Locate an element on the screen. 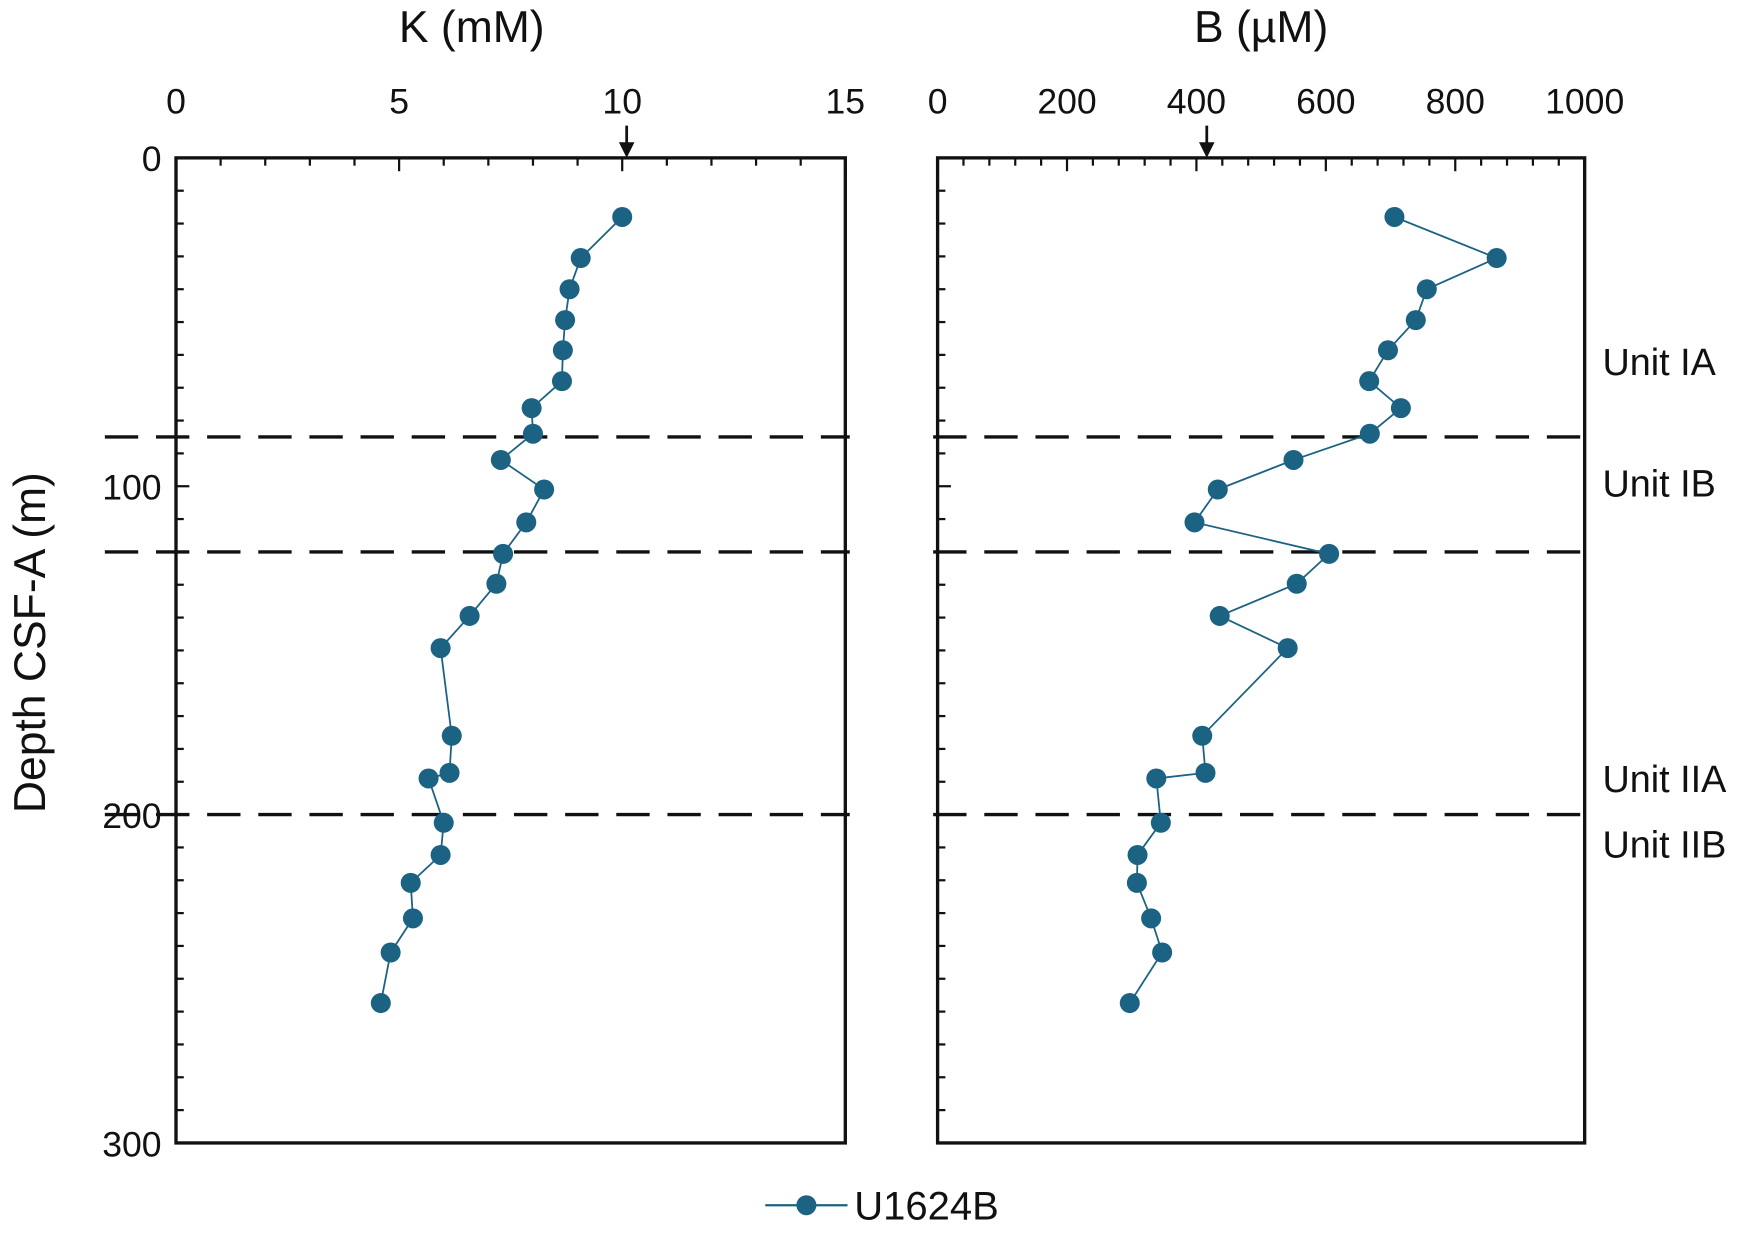 This screenshot has height=1233, width=1744. x-tick-label: 5 is located at coordinates (399, 101).